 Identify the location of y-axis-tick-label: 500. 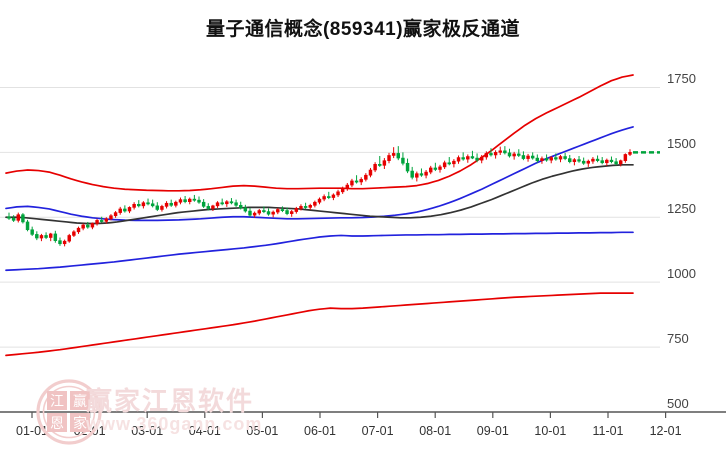
(678, 403).